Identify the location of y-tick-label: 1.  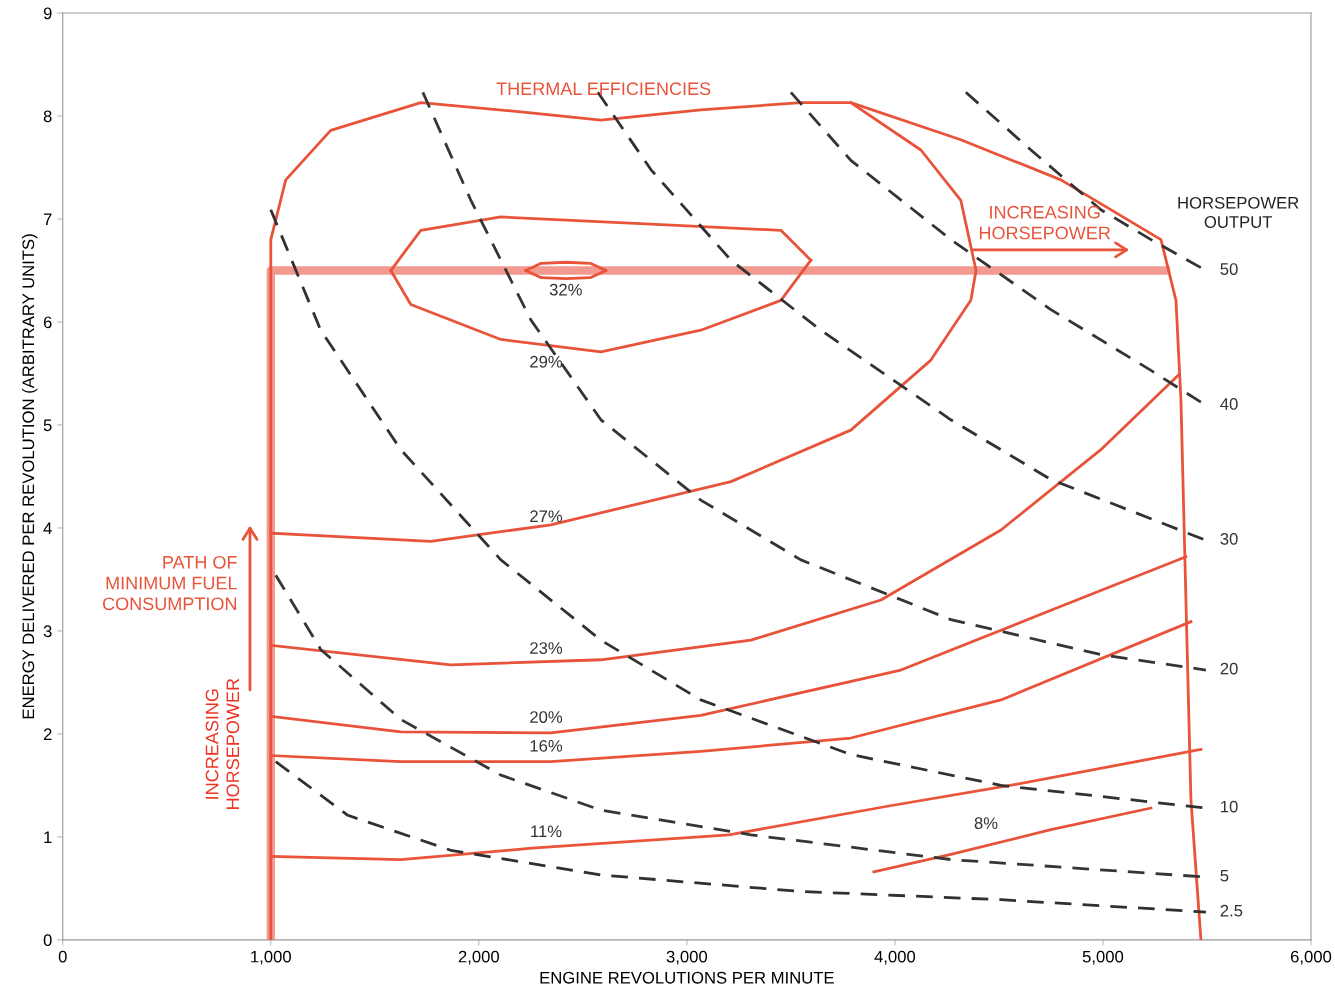
(48, 837).